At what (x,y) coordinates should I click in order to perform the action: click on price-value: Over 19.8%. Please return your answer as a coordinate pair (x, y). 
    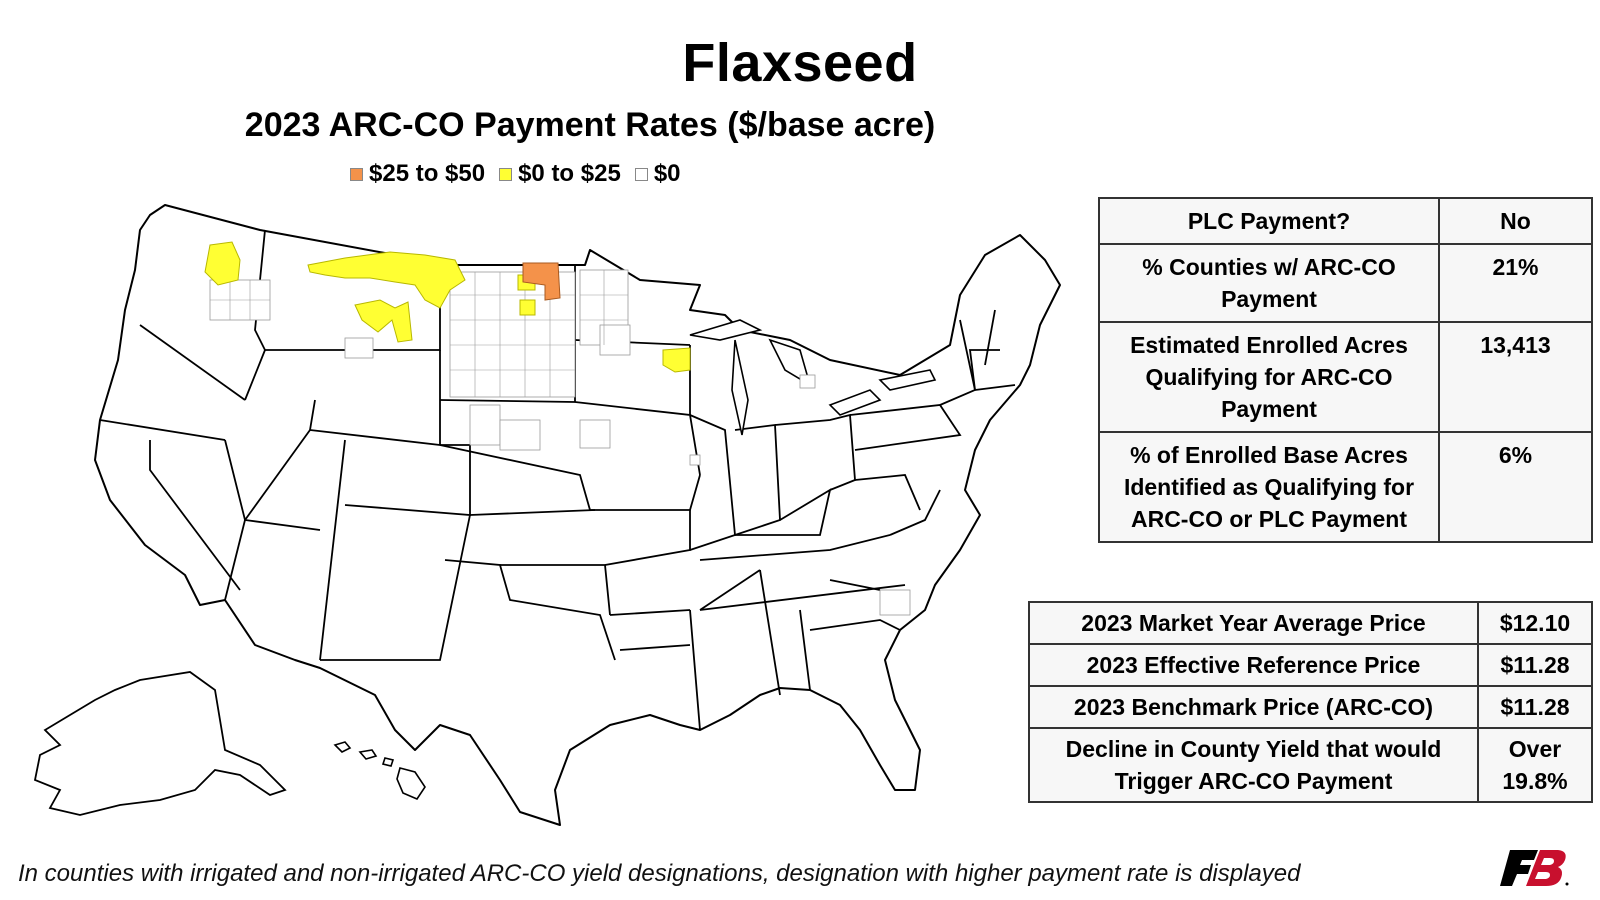
    Looking at the image, I should click on (1535, 765).